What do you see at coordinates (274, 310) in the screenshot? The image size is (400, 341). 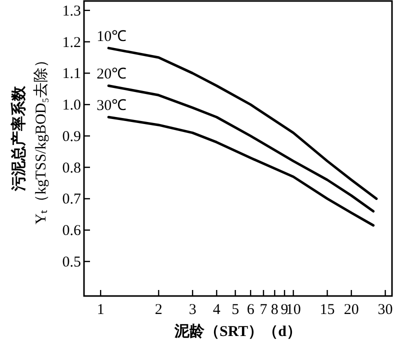 I see `x-tick-label: 8` at bounding box center [274, 310].